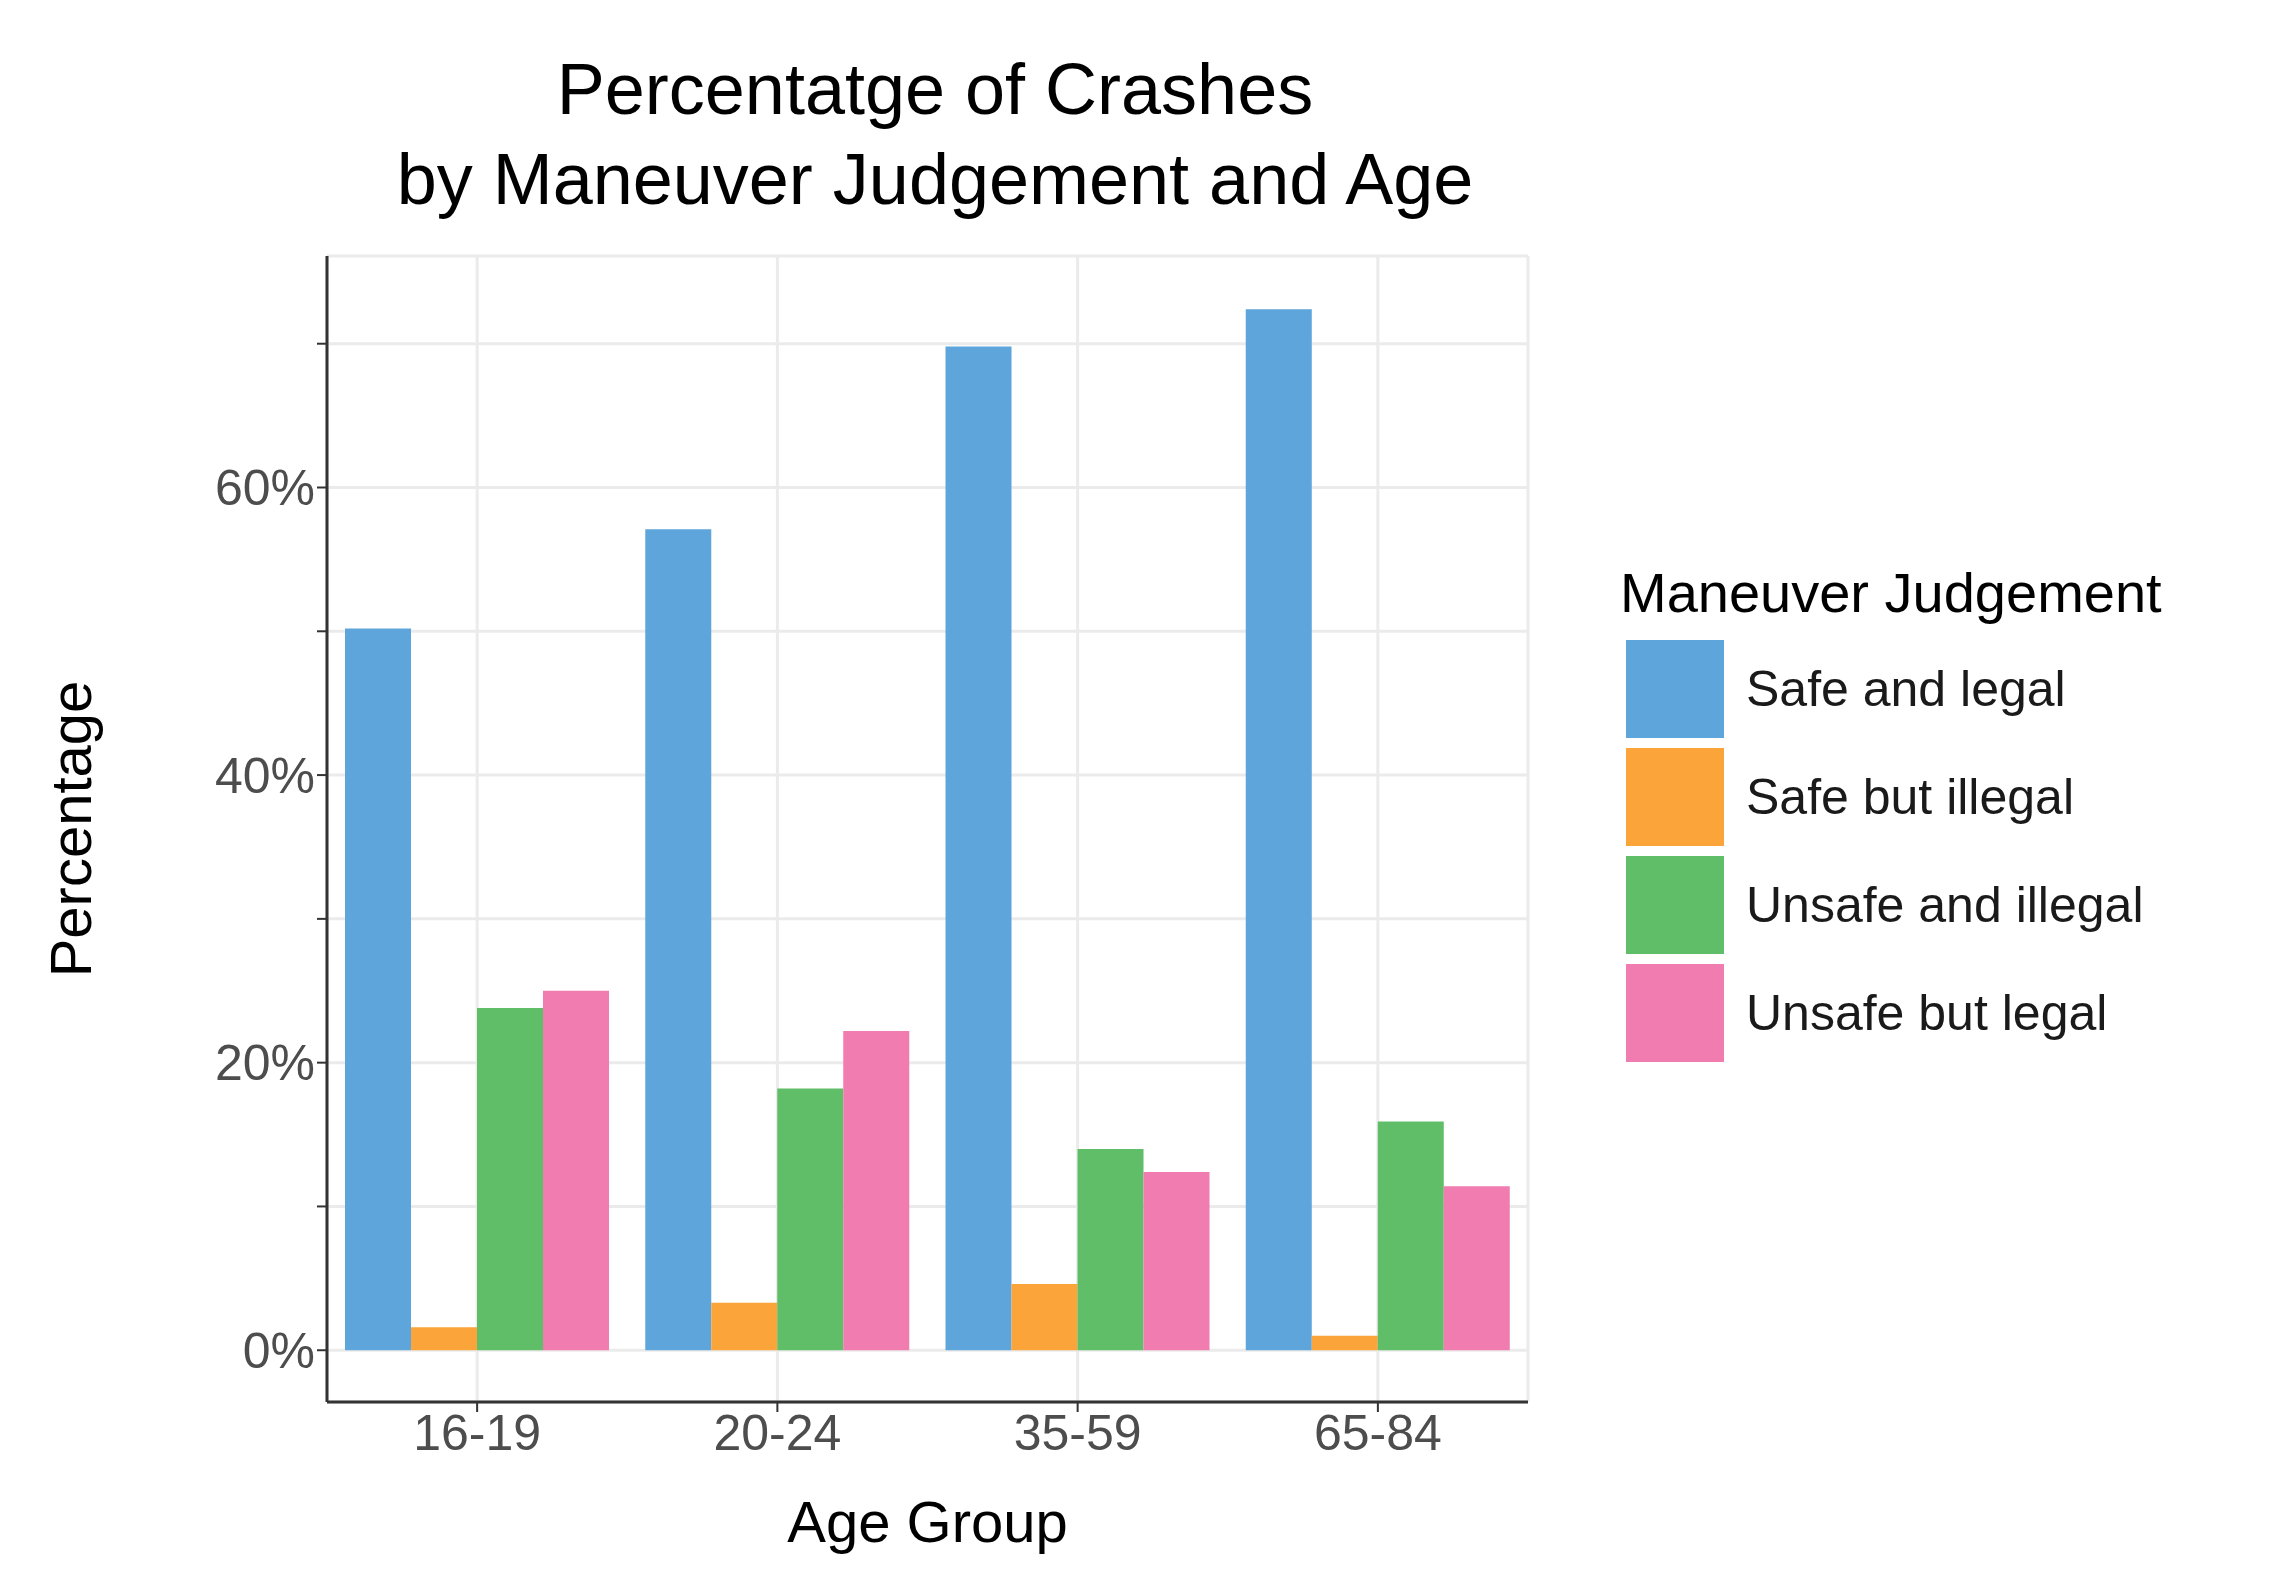 The width and height of the screenshot is (2290, 1580). I want to click on legend-label: Unsafe but legal, so click(1927, 1013).